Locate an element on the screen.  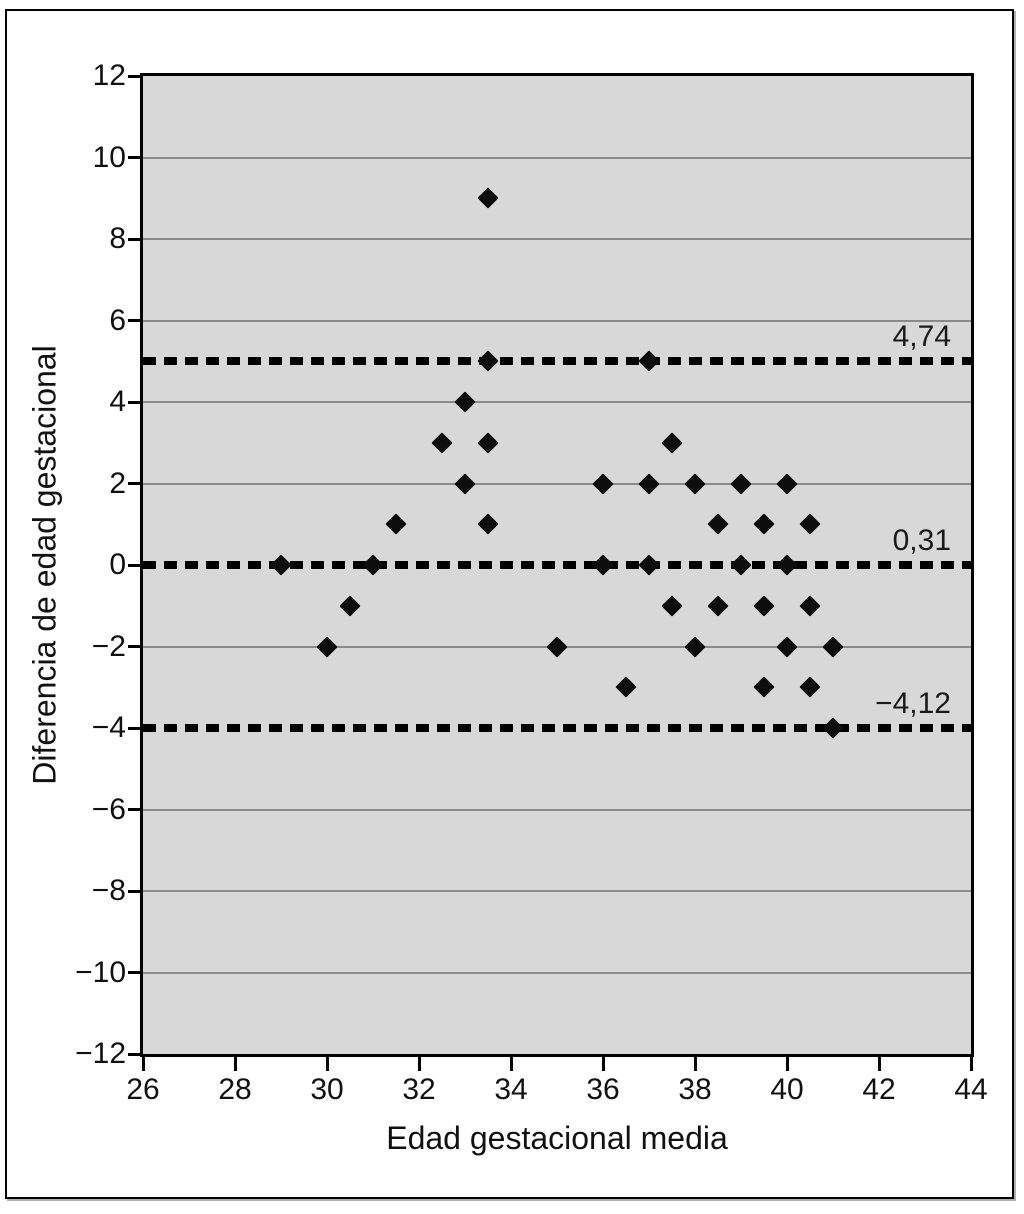
reference-line-label: 4,74 is located at coordinates (921, 337).